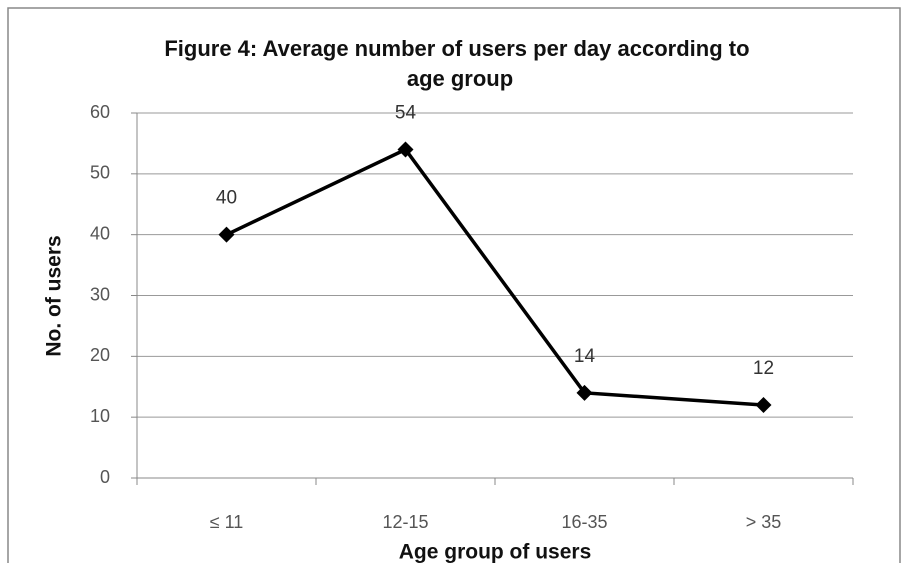  What do you see at coordinates (585, 356) in the screenshot?
I see `data-label: 14` at bounding box center [585, 356].